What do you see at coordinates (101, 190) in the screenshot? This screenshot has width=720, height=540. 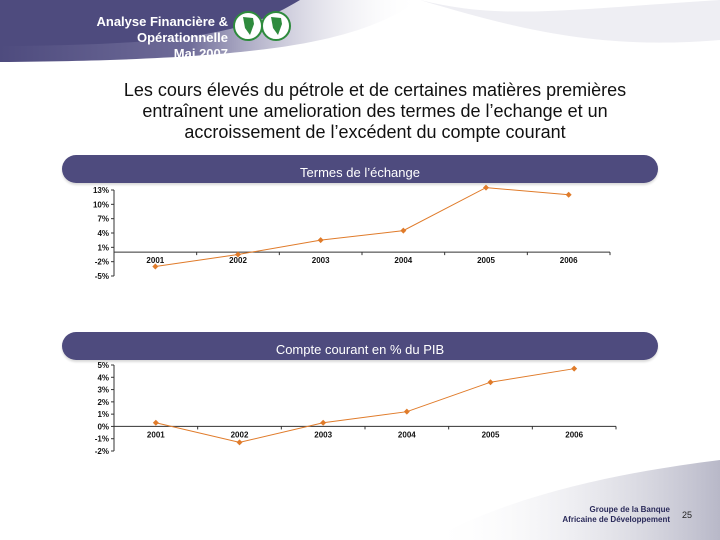 I see `y-tick-label: 13%` at bounding box center [101, 190].